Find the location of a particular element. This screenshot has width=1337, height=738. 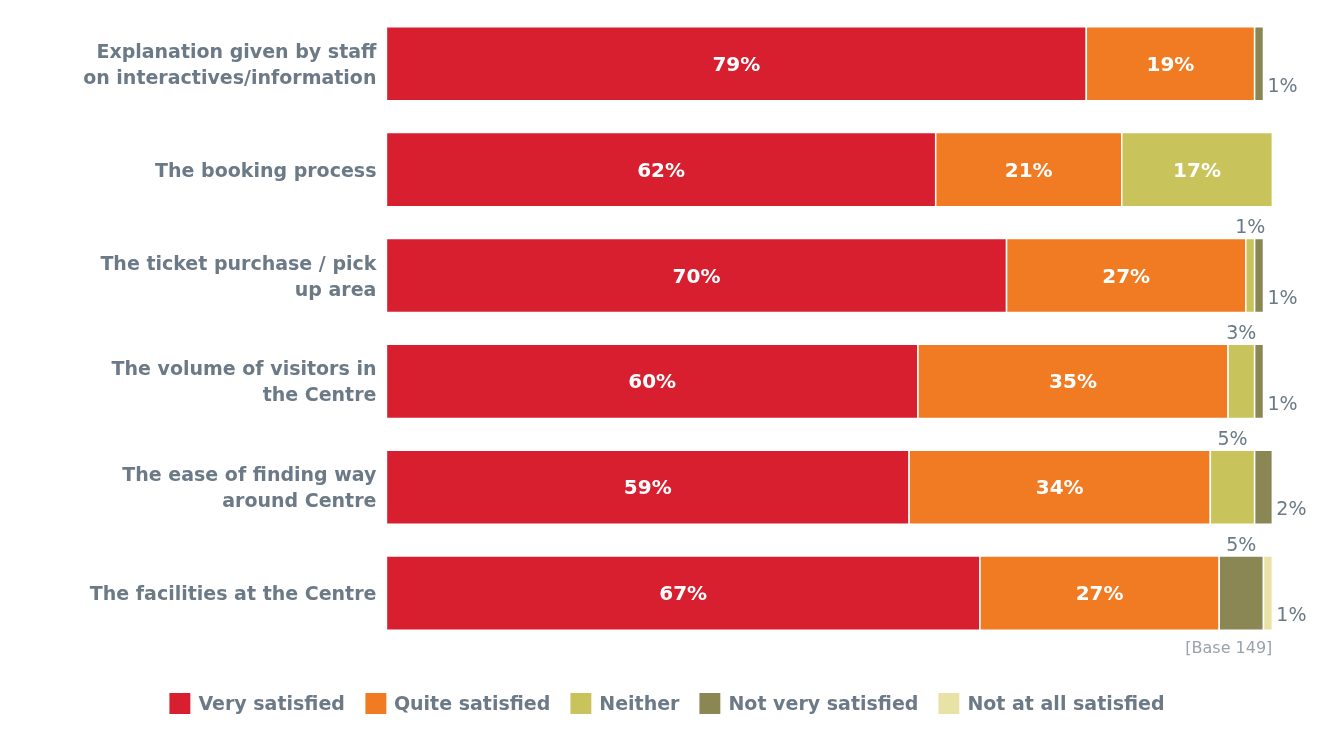

data-label: 34% is located at coordinates (1059, 487).